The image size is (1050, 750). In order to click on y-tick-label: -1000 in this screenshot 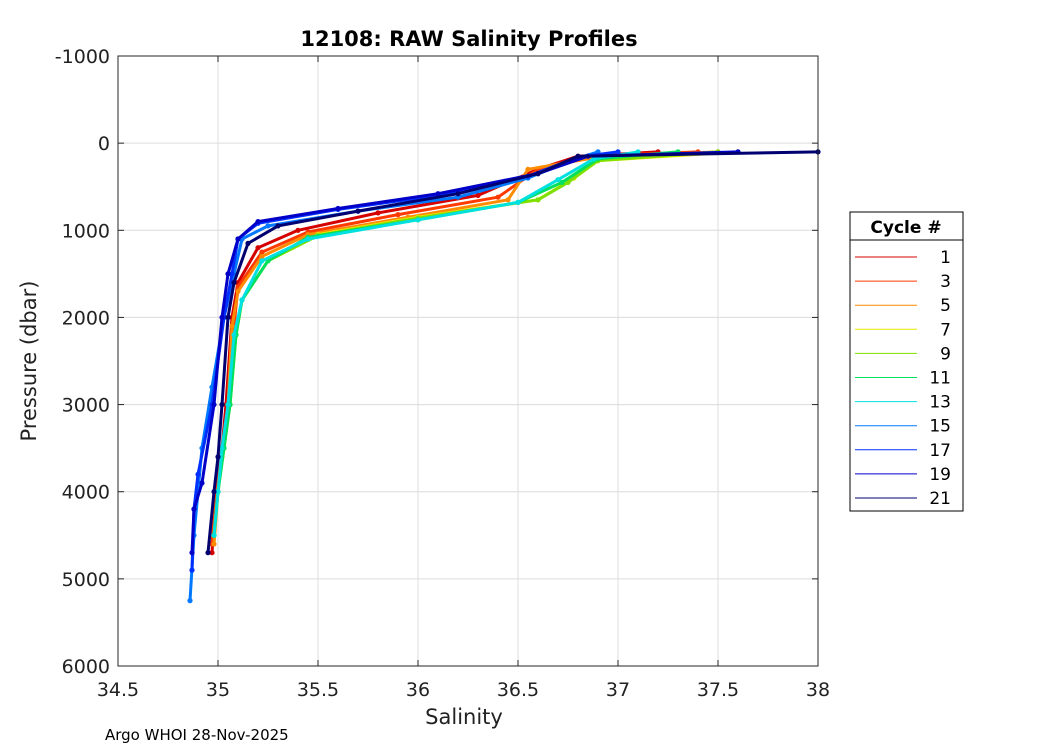, I will do `click(82, 57)`.